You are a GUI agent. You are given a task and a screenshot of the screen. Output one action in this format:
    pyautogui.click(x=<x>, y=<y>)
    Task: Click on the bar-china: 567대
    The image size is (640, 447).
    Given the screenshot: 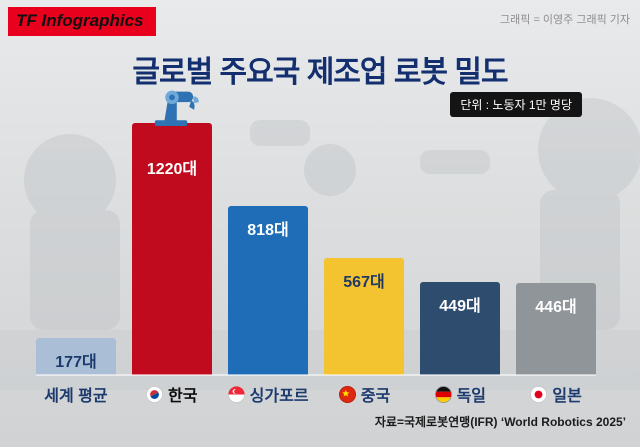 What is the action you would take?
    pyautogui.click(x=364, y=316)
    